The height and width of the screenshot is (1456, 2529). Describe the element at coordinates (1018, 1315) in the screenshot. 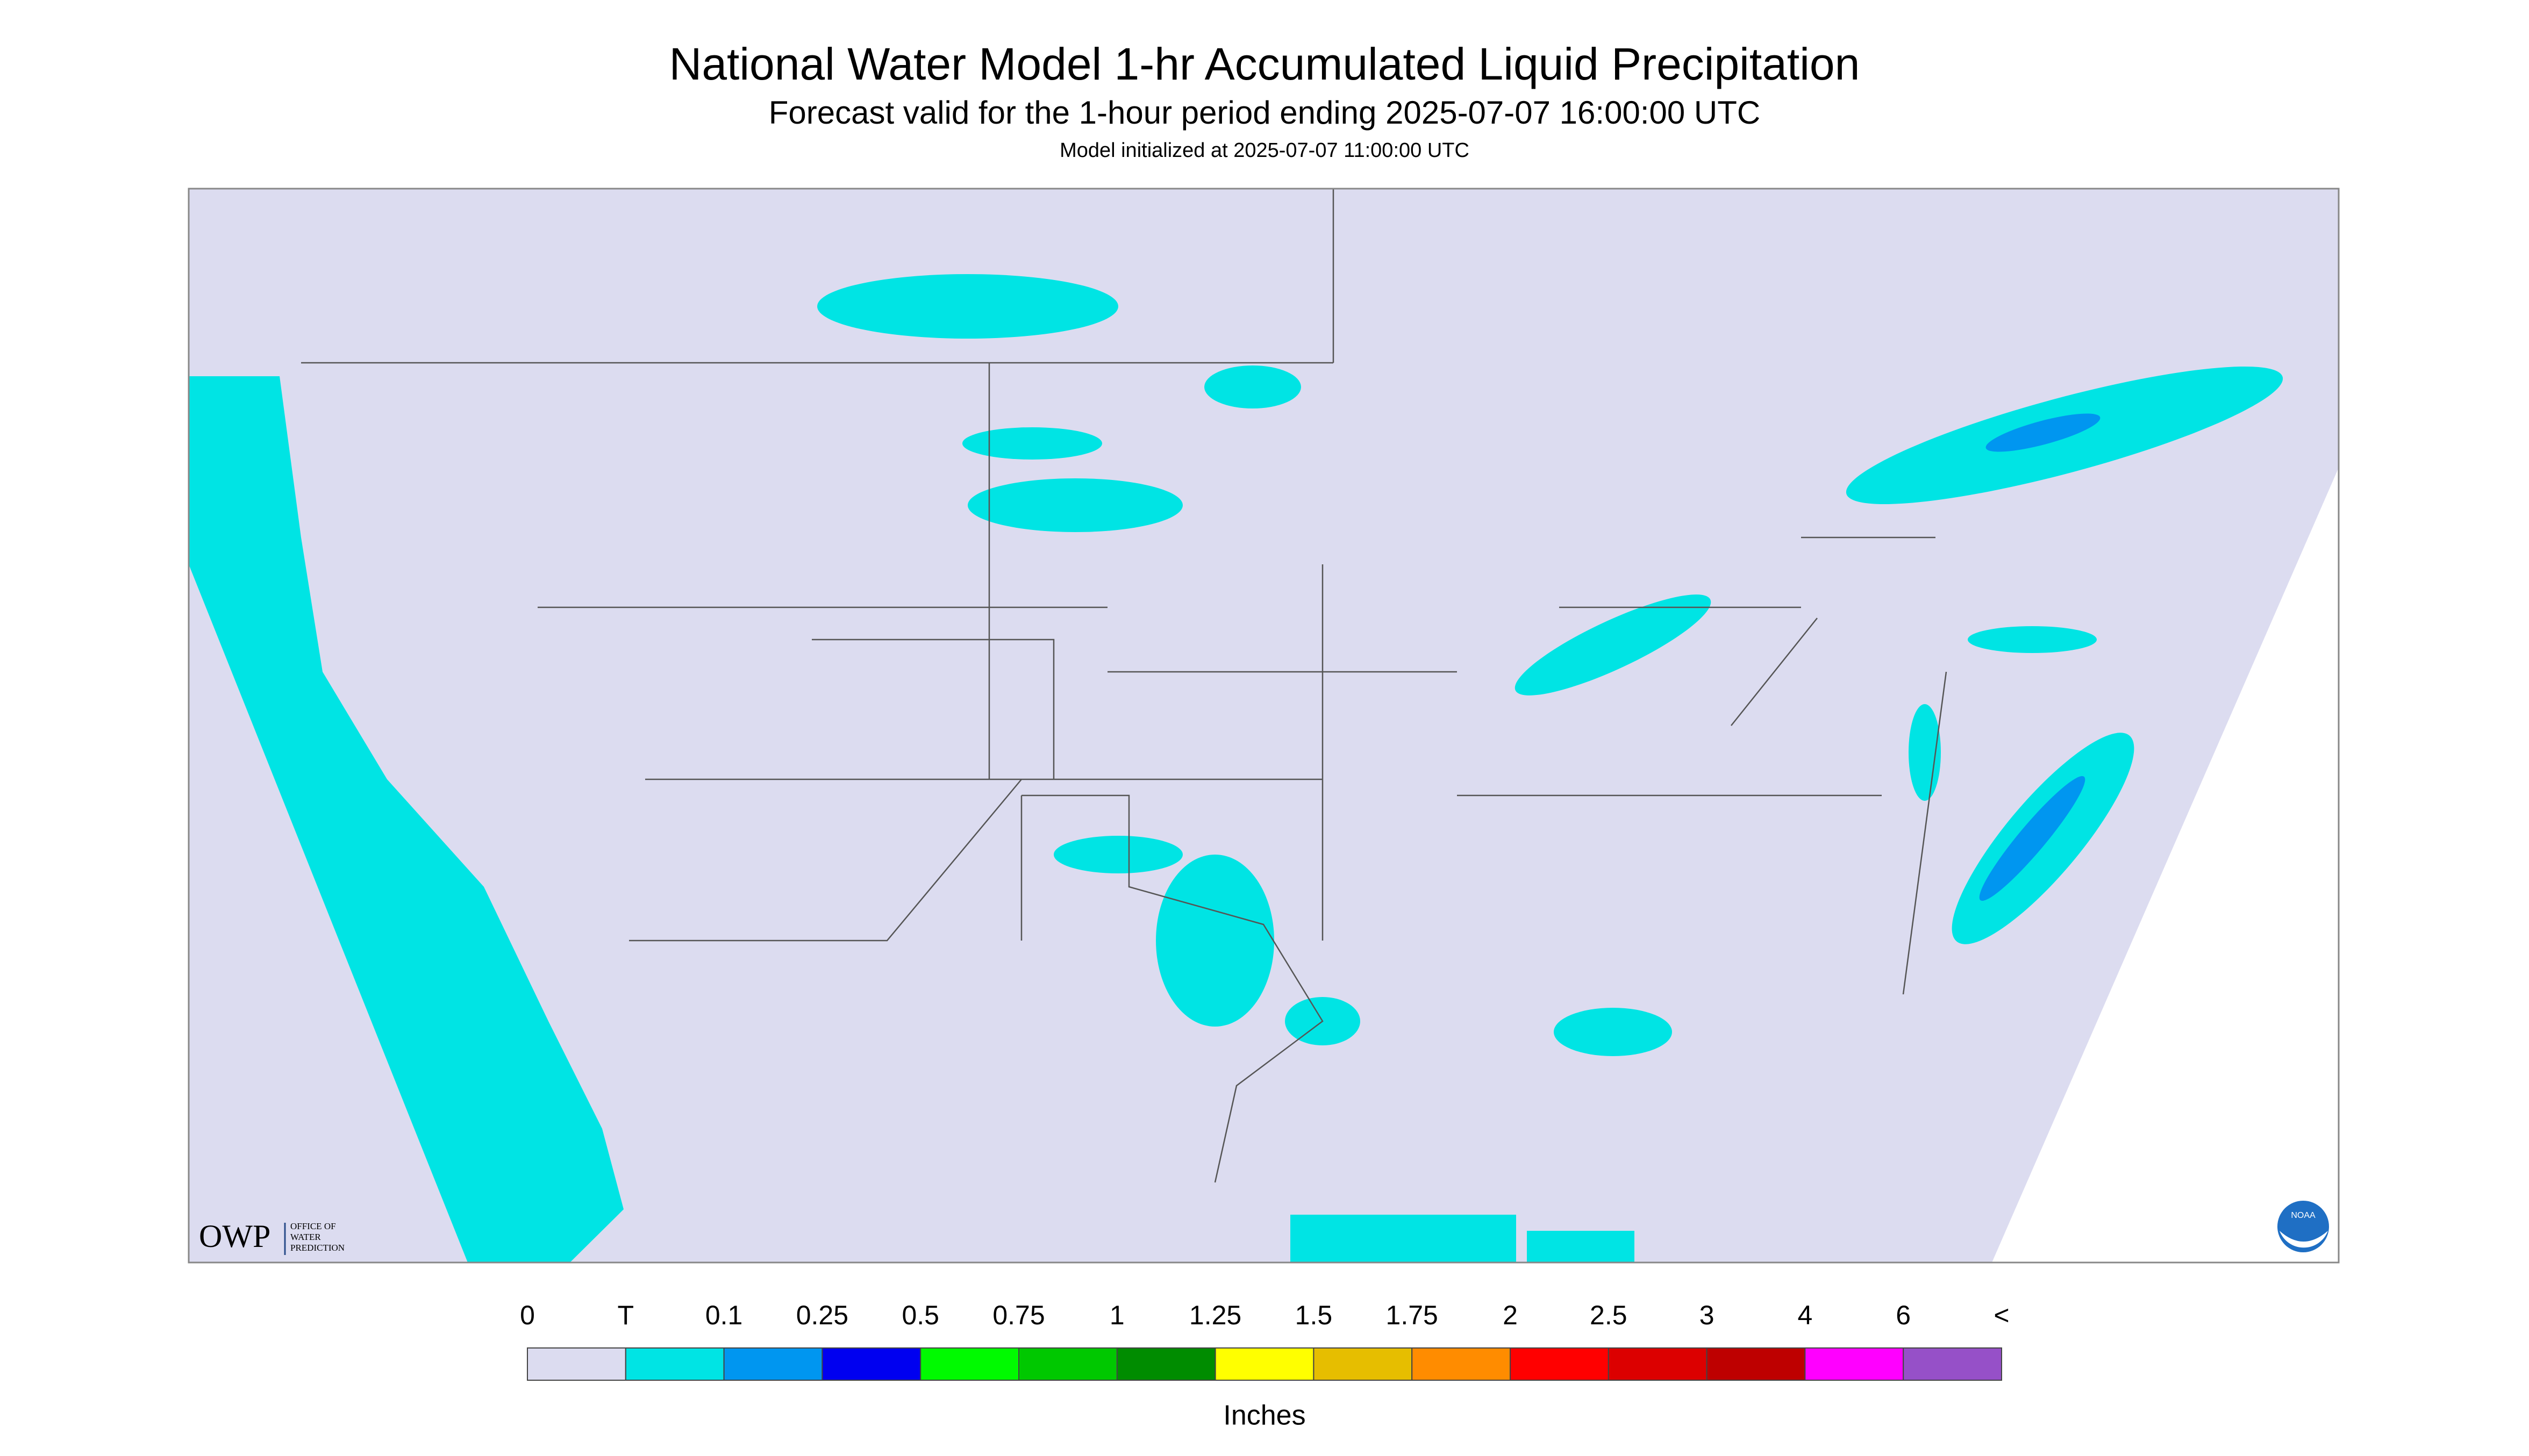

I see `legend-label: 0.75` at that location.